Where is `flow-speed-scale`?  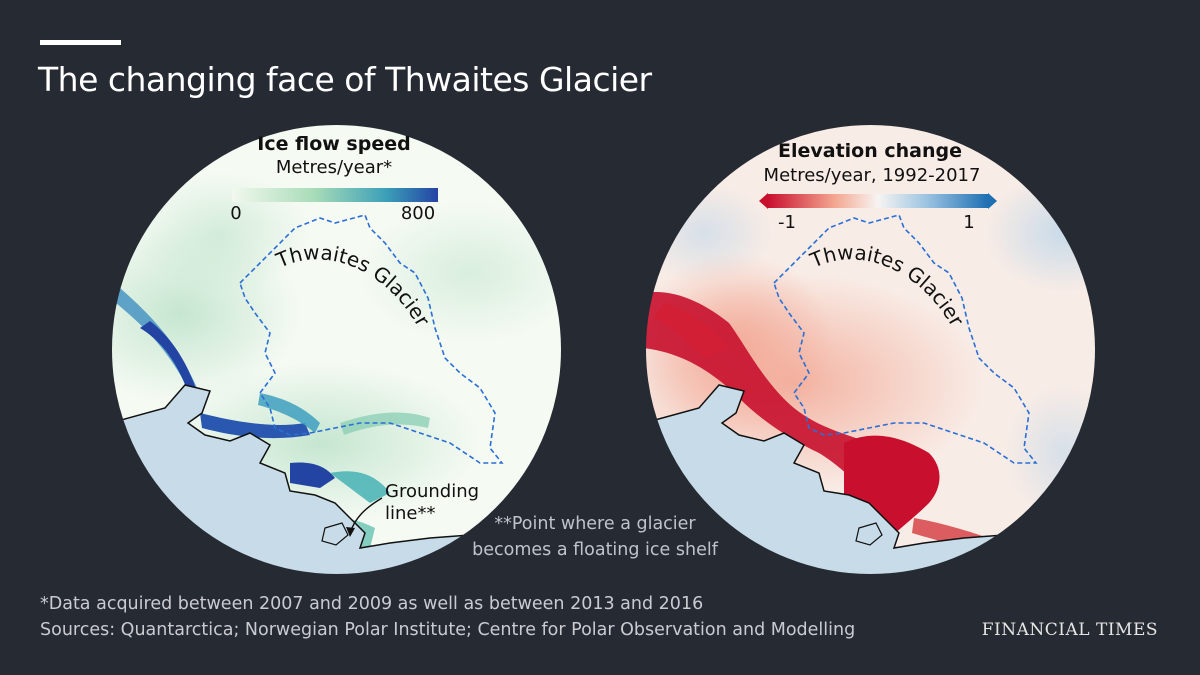
flow-speed-scale is located at coordinates (335, 195).